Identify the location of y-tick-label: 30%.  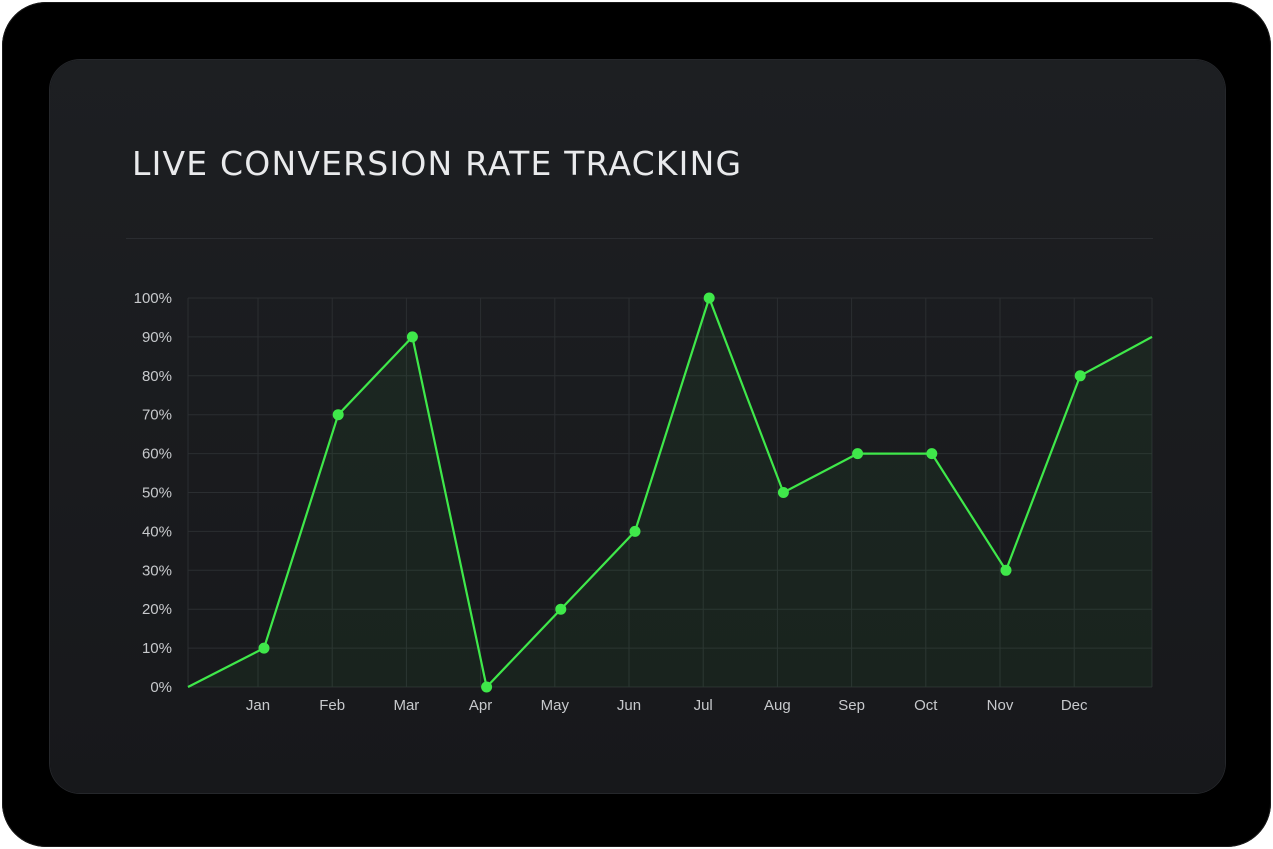
(157, 570).